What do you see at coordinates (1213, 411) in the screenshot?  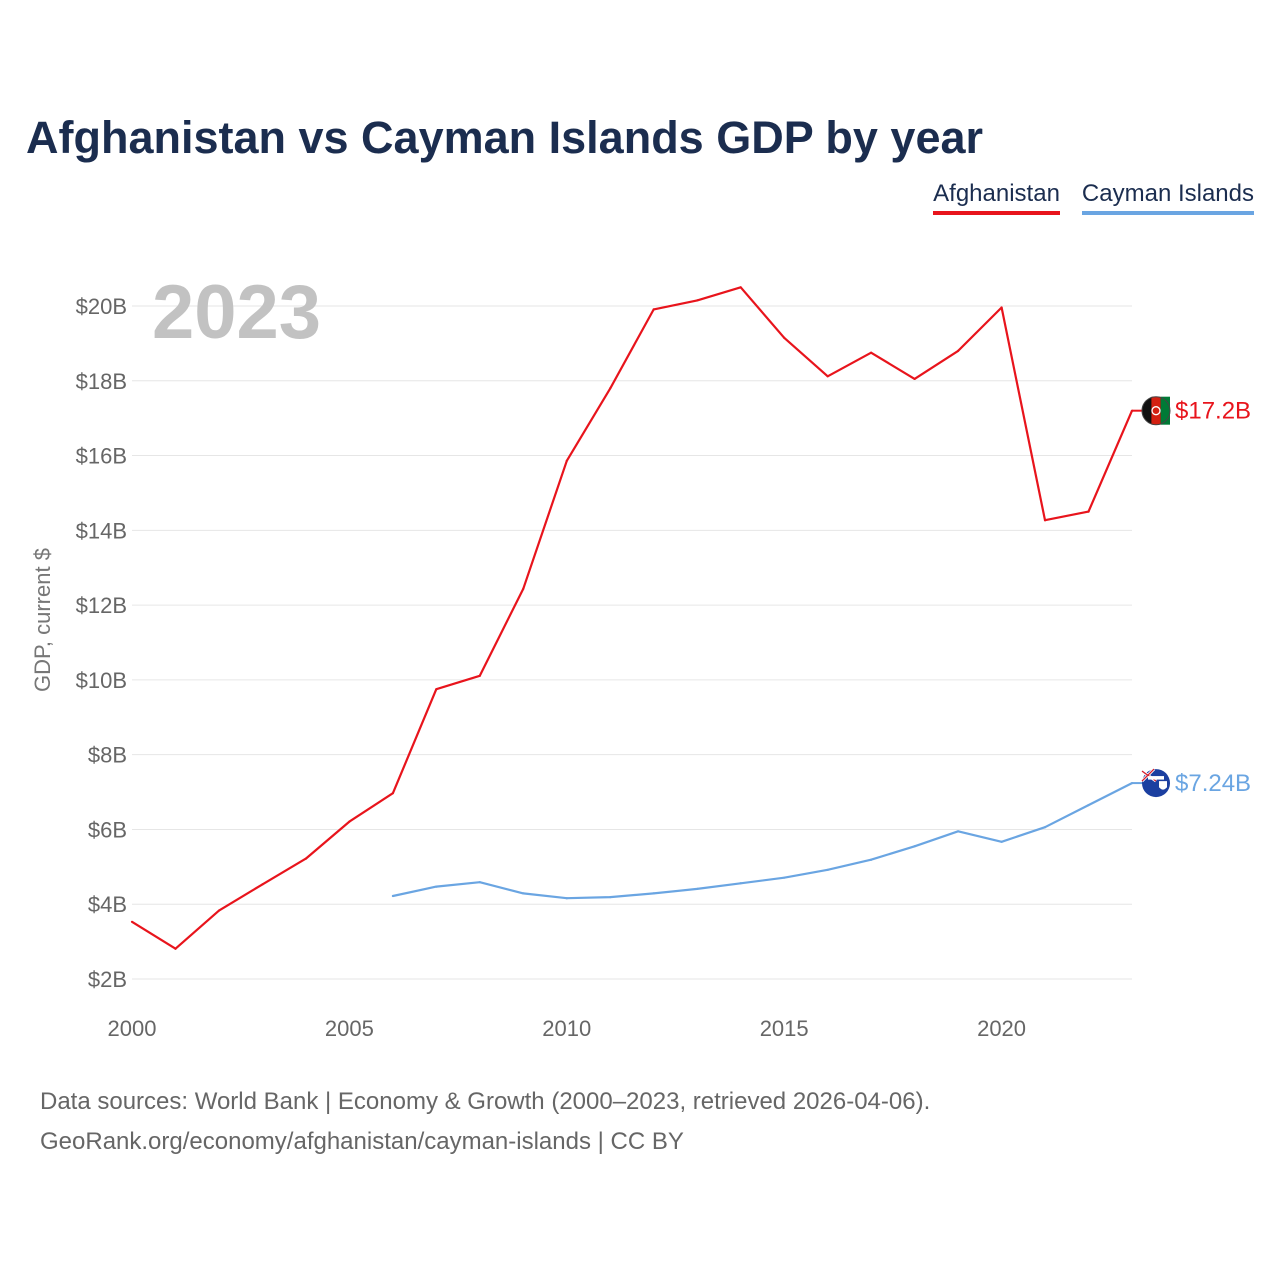 I see `end-value-label-afghanistan: $17.2B` at bounding box center [1213, 411].